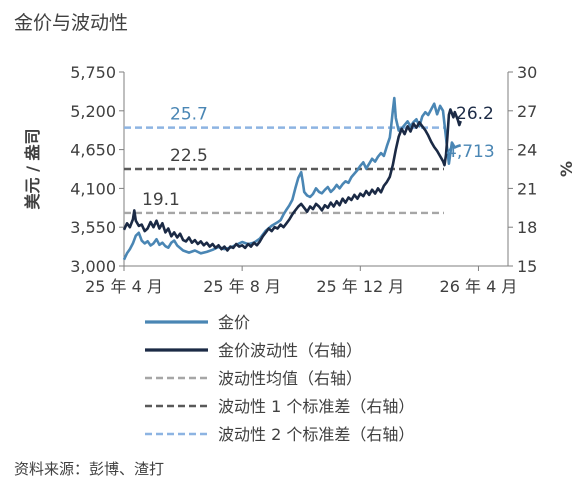  Describe the element at coordinates (124, 286) in the screenshot. I see `x-tick-label: 25 年 4 月` at that location.